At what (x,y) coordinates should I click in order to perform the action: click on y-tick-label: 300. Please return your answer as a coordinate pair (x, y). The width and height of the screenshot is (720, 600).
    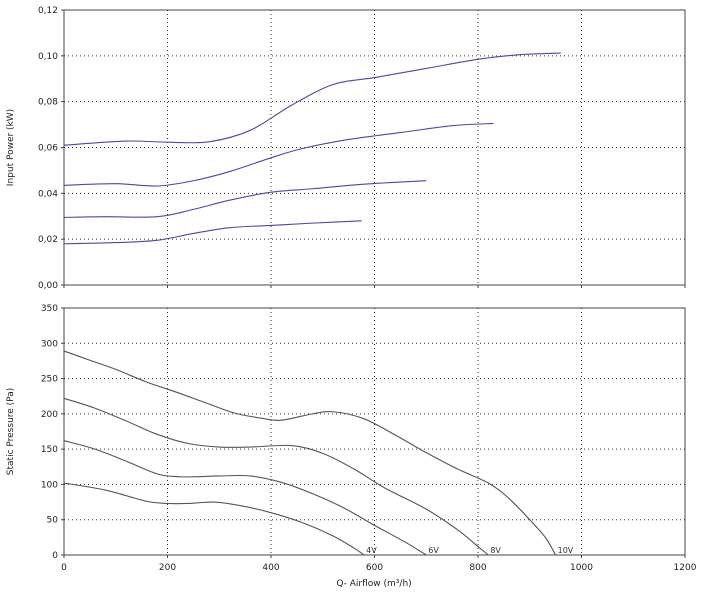
    Looking at the image, I should click on (49, 344).